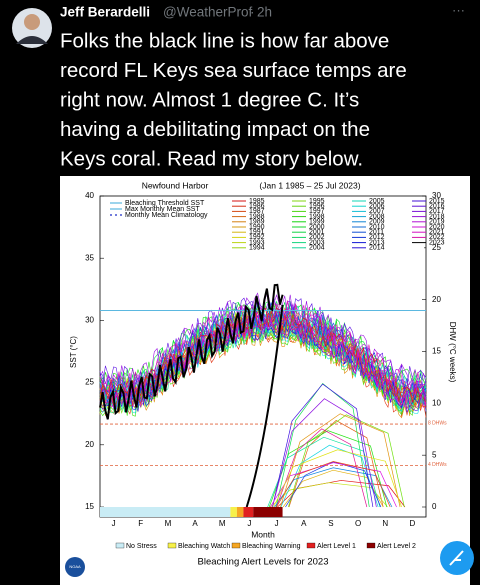 Image resolution: width=480 pixels, height=585 pixels. What do you see at coordinates (271, 546) in the screenshot?
I see `alert-label: Bleaching Warning` at bounding box center [271, 546].